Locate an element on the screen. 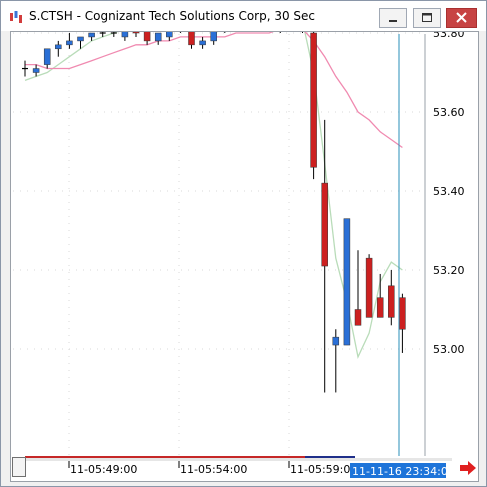 This screenshot has width=487, height=487. chart-app-icon is located at coordinates (16, 17).